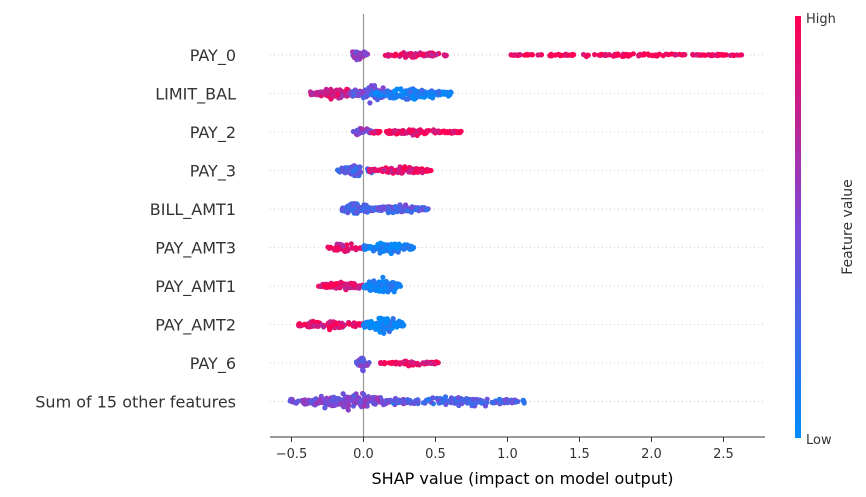 The width and height of the screenshot is (866, 497). I want to click on feature-label: LIMIT_BAL, so click(195, 95).